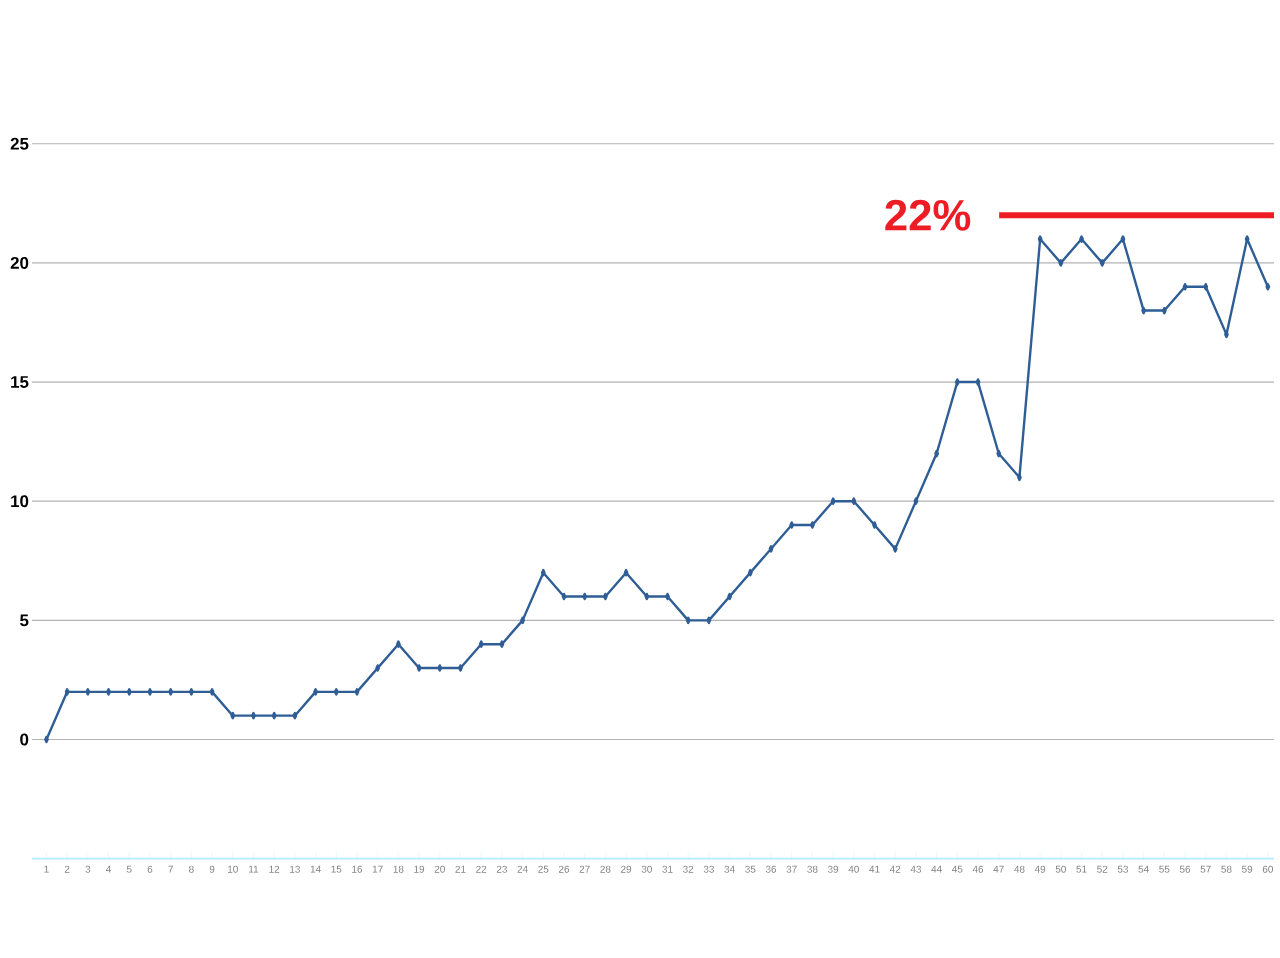  Describe the element at coordinates (24, 620) in the screenshot. I see `y-tick-label: 5` at that location.